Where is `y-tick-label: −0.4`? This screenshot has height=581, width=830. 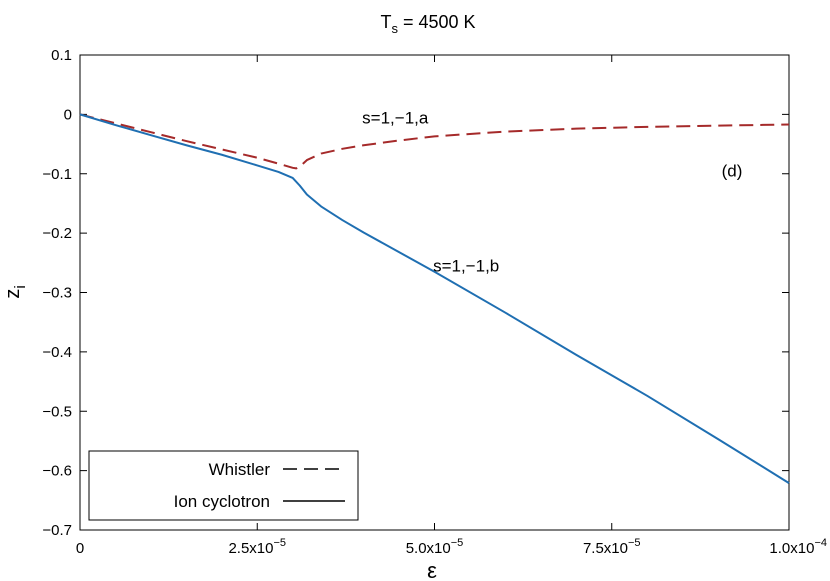 y-tick-label: −0.4 is located at coordinates (57, 352).